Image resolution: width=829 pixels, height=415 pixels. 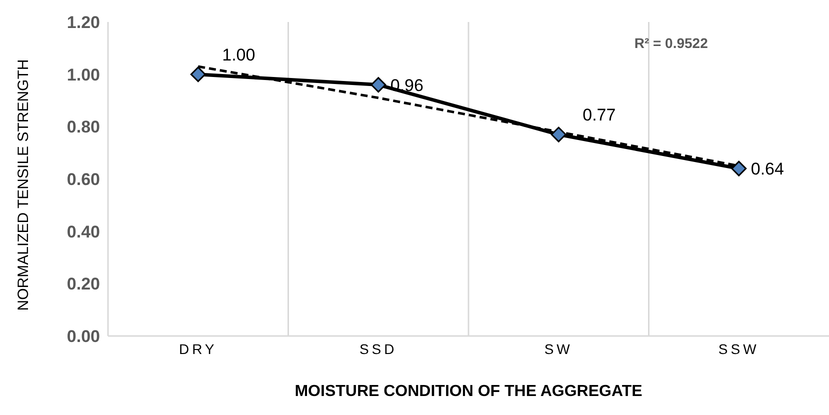 I want to click on annotation: R² = 0.9522, so click(x=671, y=43).